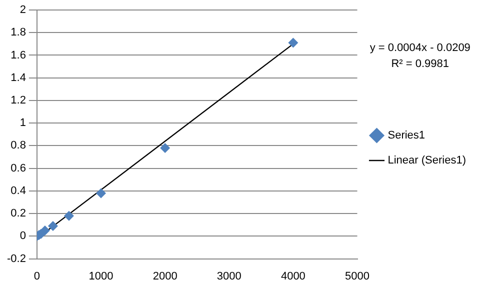 The image size is (483, 290). What do you see at coordinates (18, 190) in the screenshot?
I see `y-tick-label: 0.4` at bounding box center [18, 190].